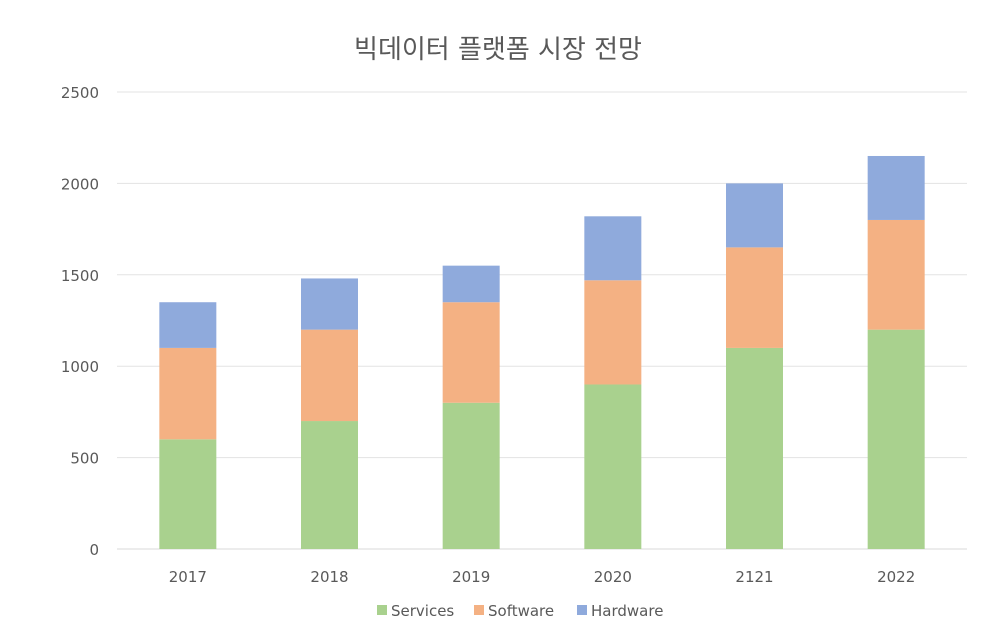 The height and width of the screenshot is (638, 996). What do you see at coordinates (613, 332) in the screenshot?
I see `bar-software-2020` at bounding box center [613, 332].